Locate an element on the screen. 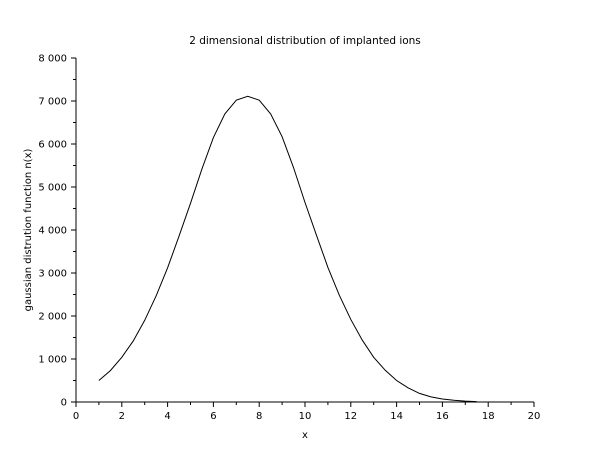 The image size is (610, 460). y-tick-label: 3 000 is located at coordinates (52, 274).